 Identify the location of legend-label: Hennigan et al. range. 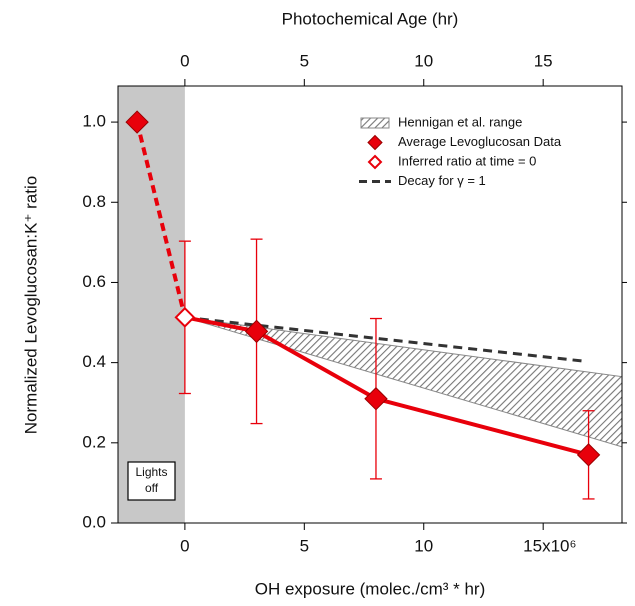
(460, 121).